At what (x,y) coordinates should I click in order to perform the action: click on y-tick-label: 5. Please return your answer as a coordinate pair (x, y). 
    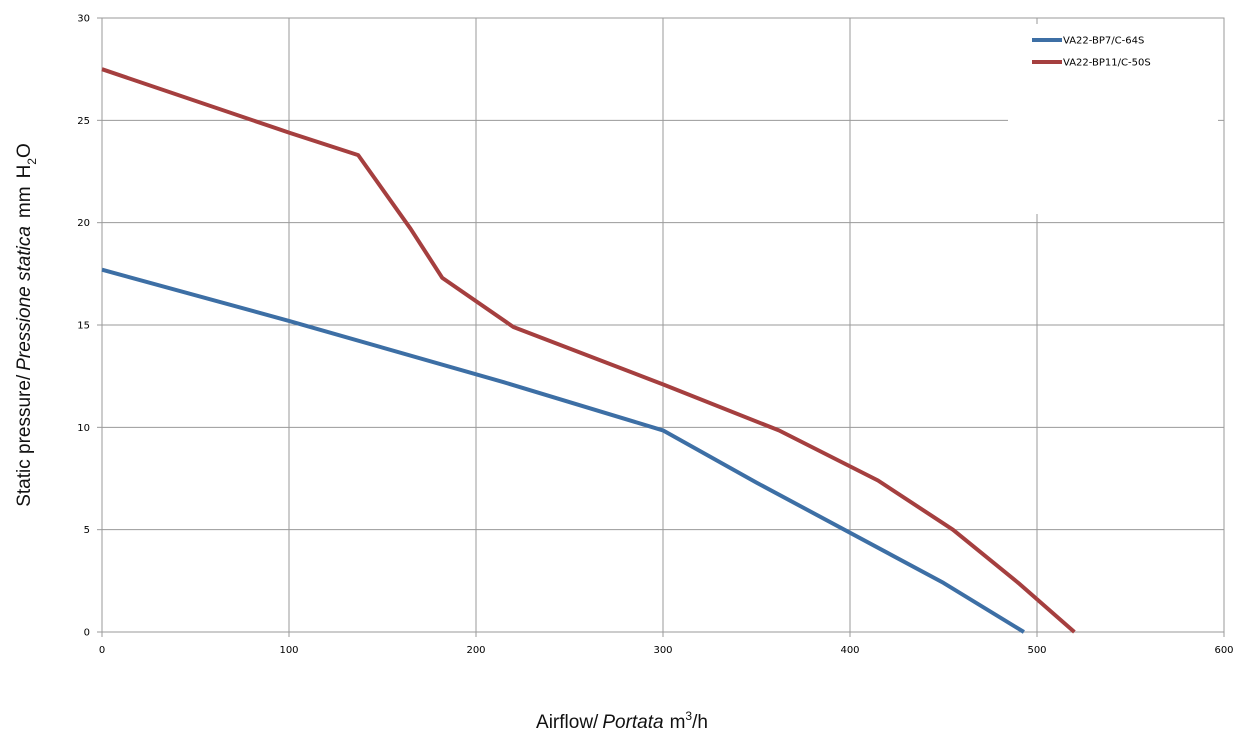
    Looking at the image, I should click on (87, 530).